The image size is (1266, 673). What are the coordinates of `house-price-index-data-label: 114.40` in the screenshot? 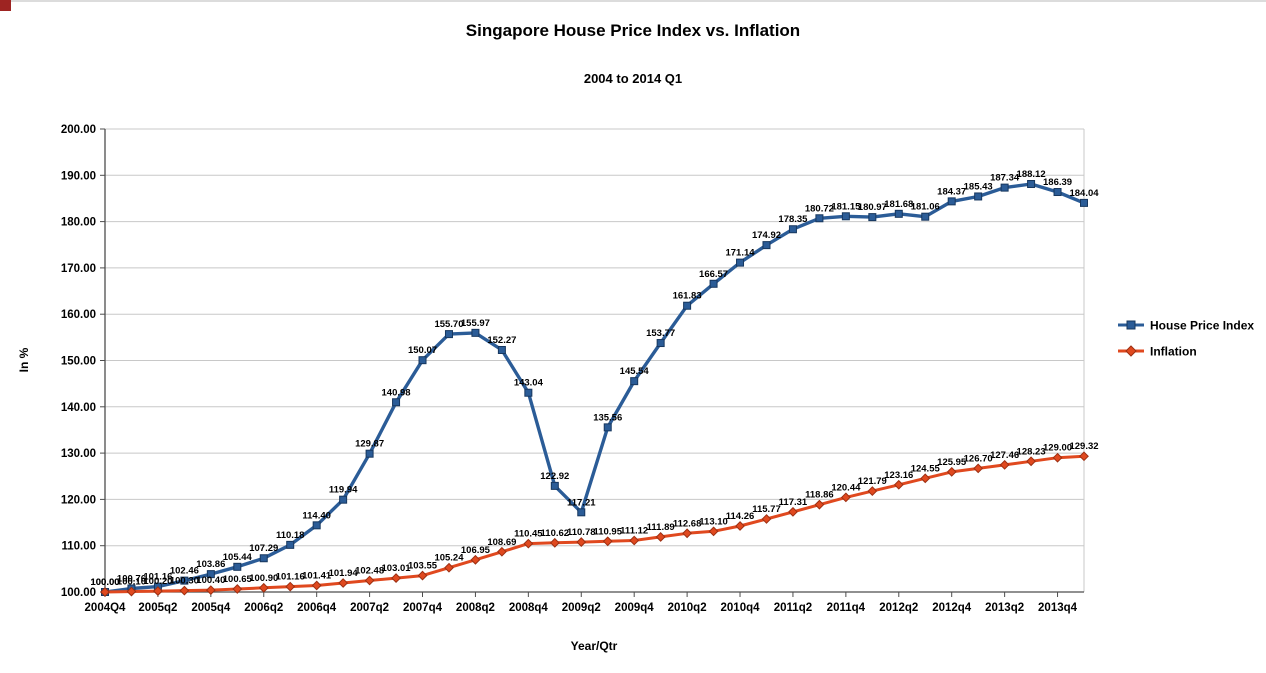 It's located at (316, 515).